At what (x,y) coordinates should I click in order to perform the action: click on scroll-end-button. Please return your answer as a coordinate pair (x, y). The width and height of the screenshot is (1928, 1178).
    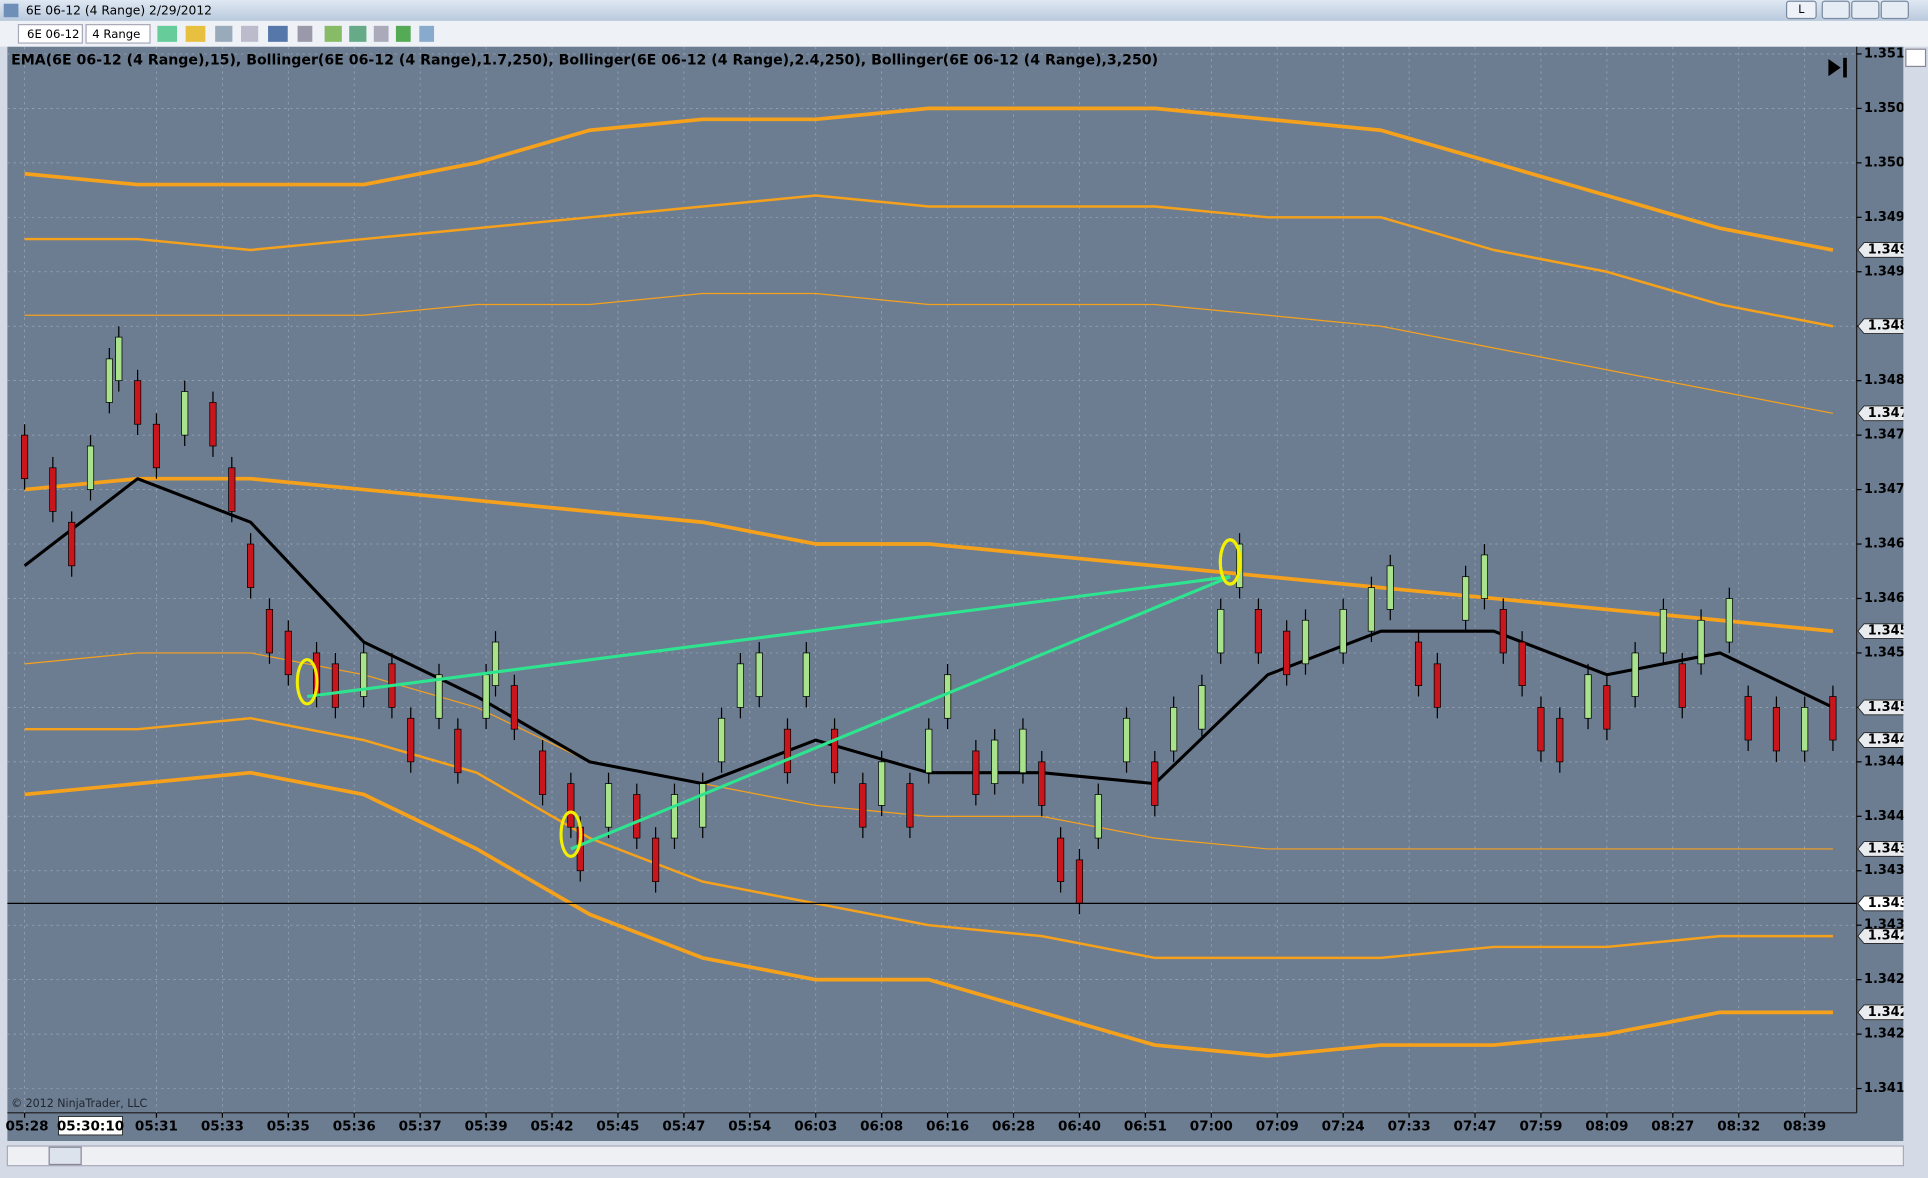
    Looking at the image, I should click on (1837, 67).